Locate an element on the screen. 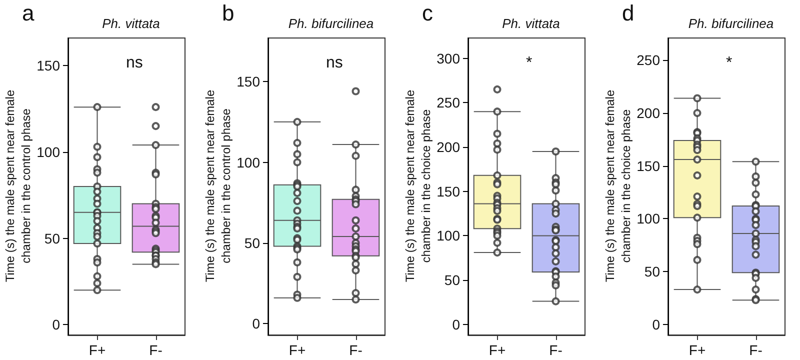  text: b is located at coordinates (228, 13).